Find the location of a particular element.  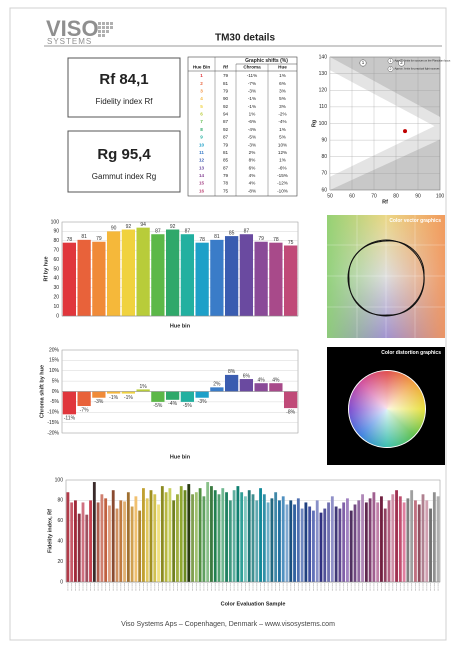

x-axis-label: Color Evaluation Sample is located at coordinates (253, 604).